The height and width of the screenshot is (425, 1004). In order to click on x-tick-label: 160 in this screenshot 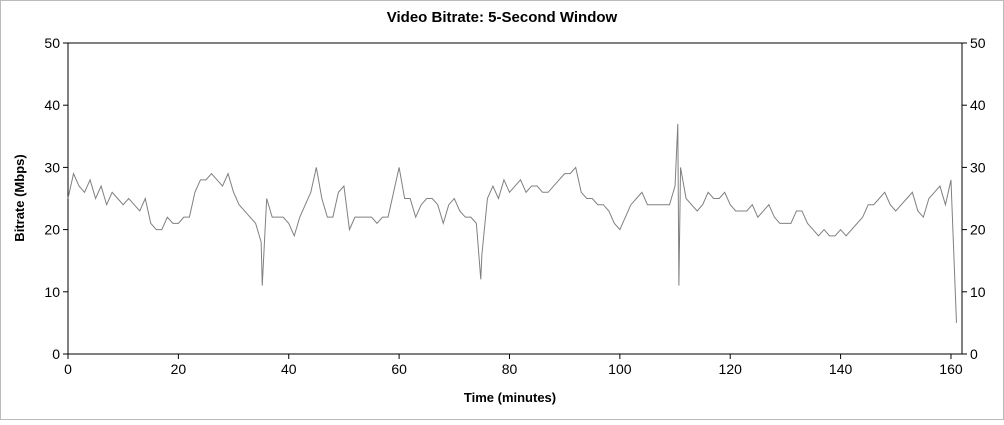, I will do `click(951, 369)`.